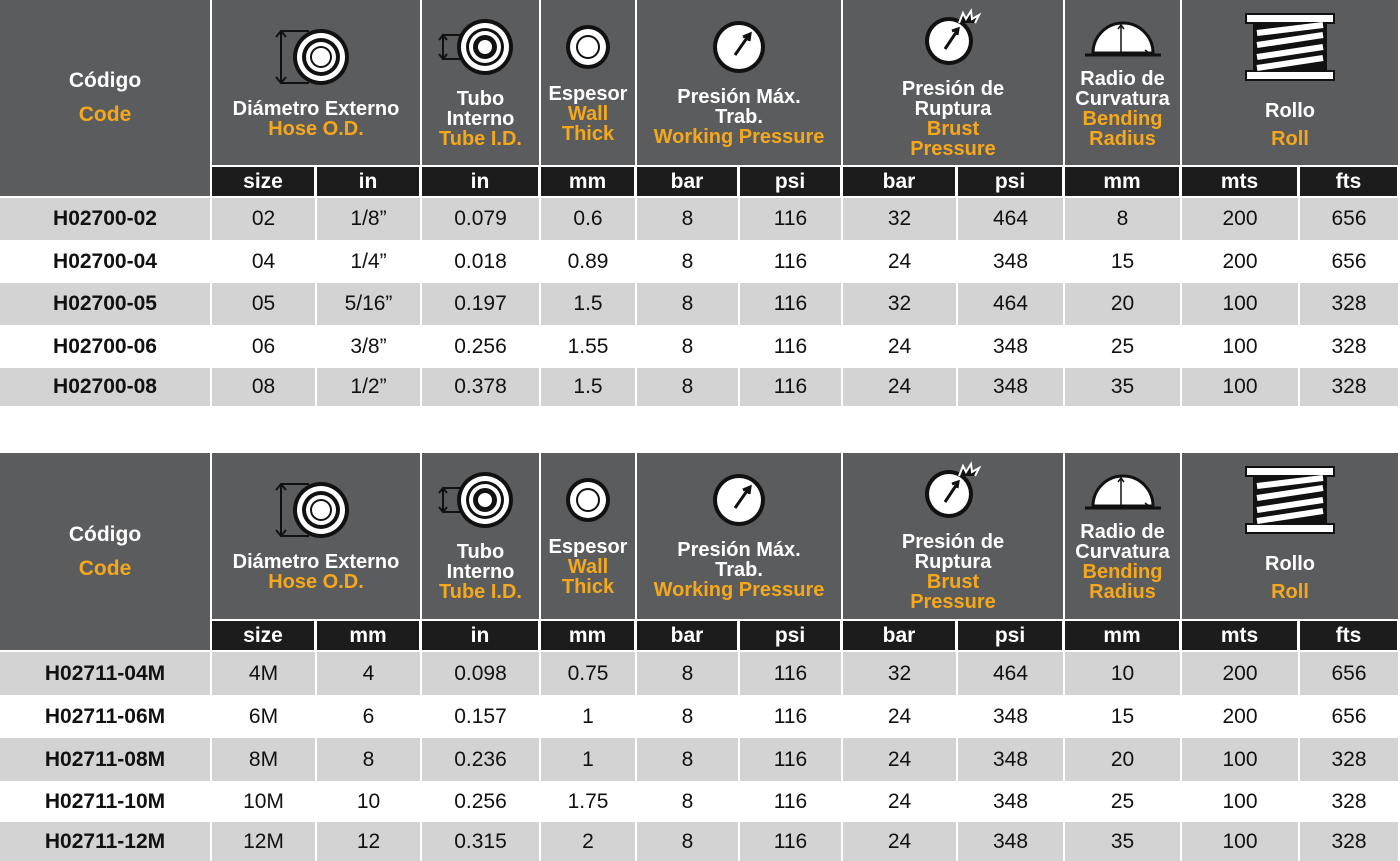 This screenshot has width=1400, height=861. What do you see at coordinates (1241, 673) in the screenshot?
I see `roll-mts: 200` at bounding box center [1241, 673].